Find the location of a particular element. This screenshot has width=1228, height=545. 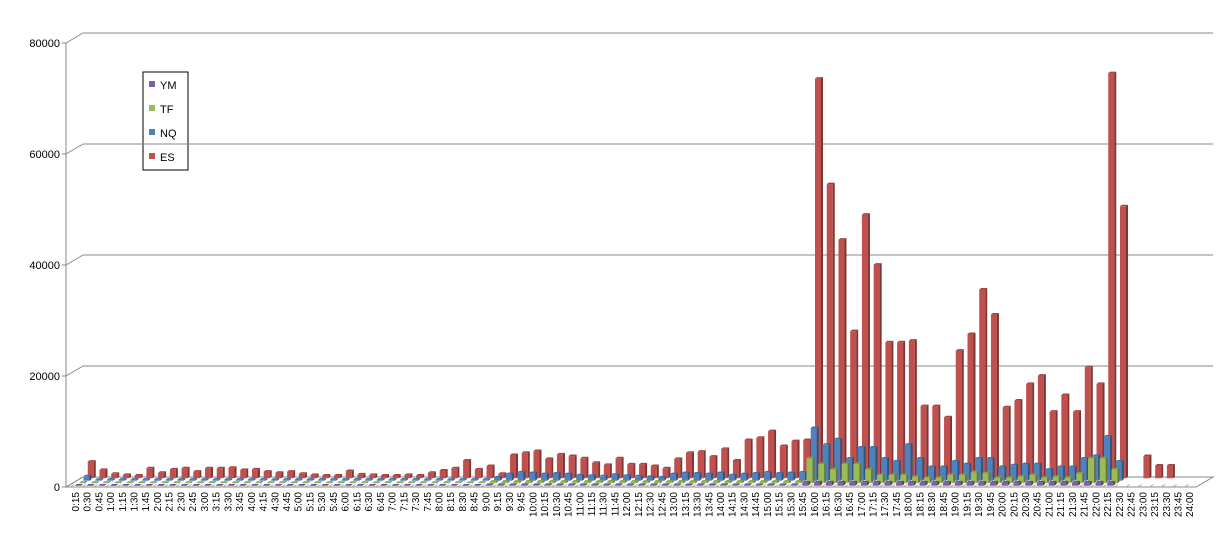

x-tick-label: 20:15 is located at coordinates (1014, 504).